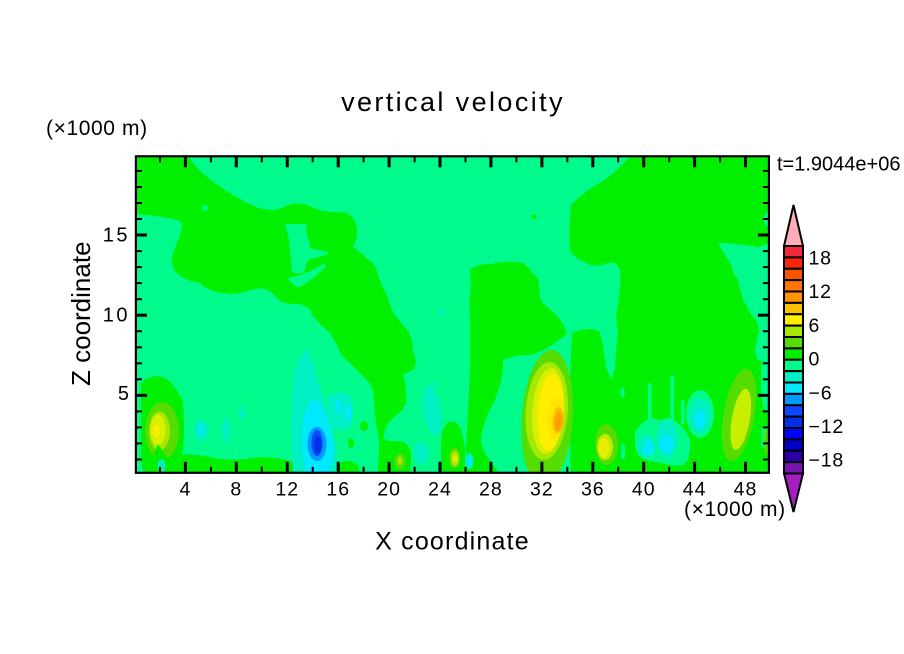  I want to click on svg-text: 5, so click(123, 394).